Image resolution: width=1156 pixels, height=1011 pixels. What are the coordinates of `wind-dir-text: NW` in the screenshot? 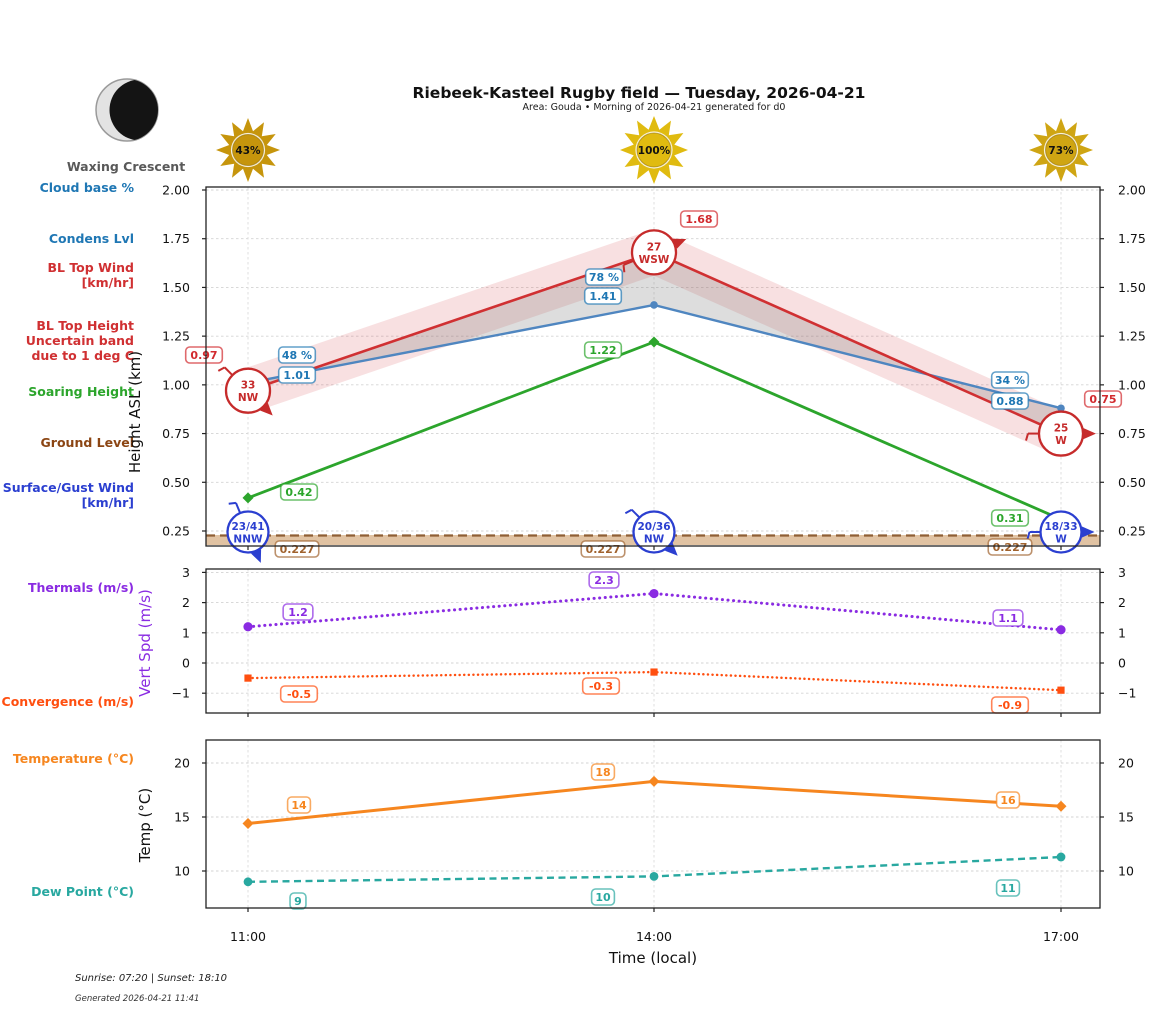 It's located at (248, 398).